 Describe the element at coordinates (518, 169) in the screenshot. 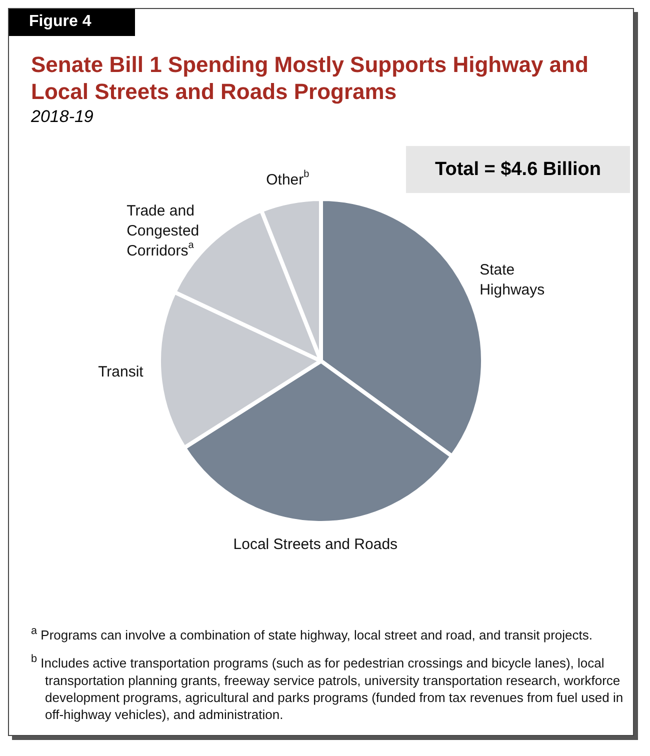

I see `text: Total = $4.6 Billion` at that location.